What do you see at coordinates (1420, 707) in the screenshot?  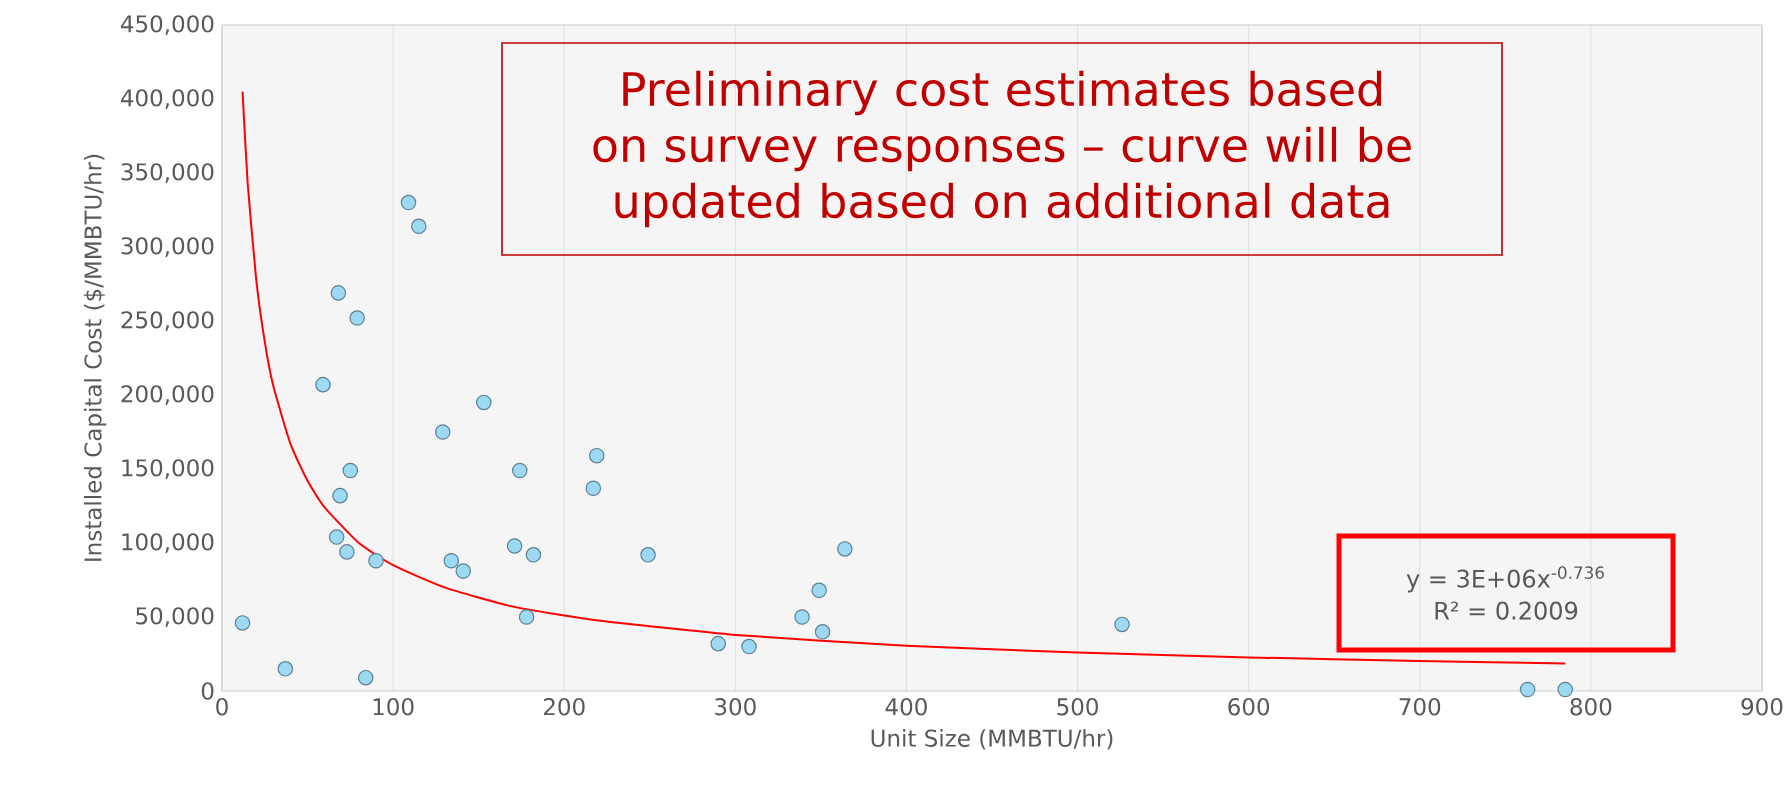 I see `x-tick-label: 700` at bounding box center [1420, 707].